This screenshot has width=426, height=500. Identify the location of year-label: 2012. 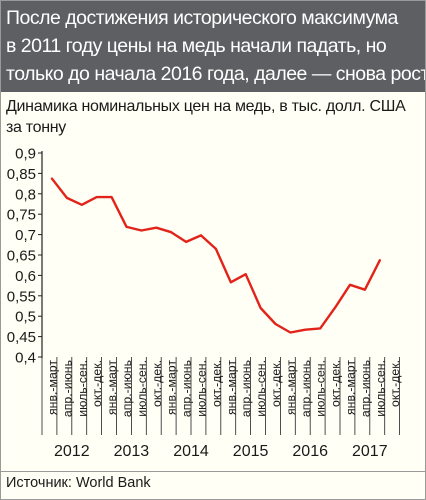
(72, 451).